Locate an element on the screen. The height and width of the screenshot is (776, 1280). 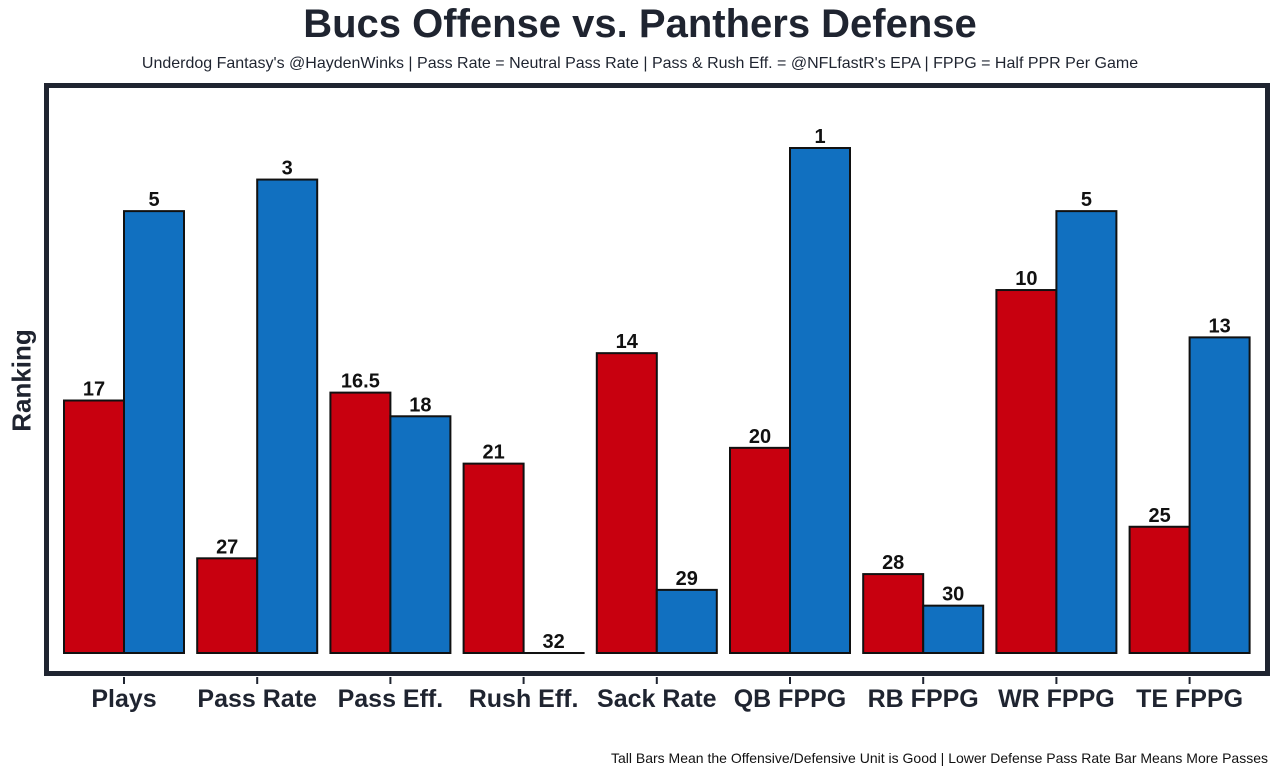
x-tick-label: Pass Rate is located at coordinates (257, 699).